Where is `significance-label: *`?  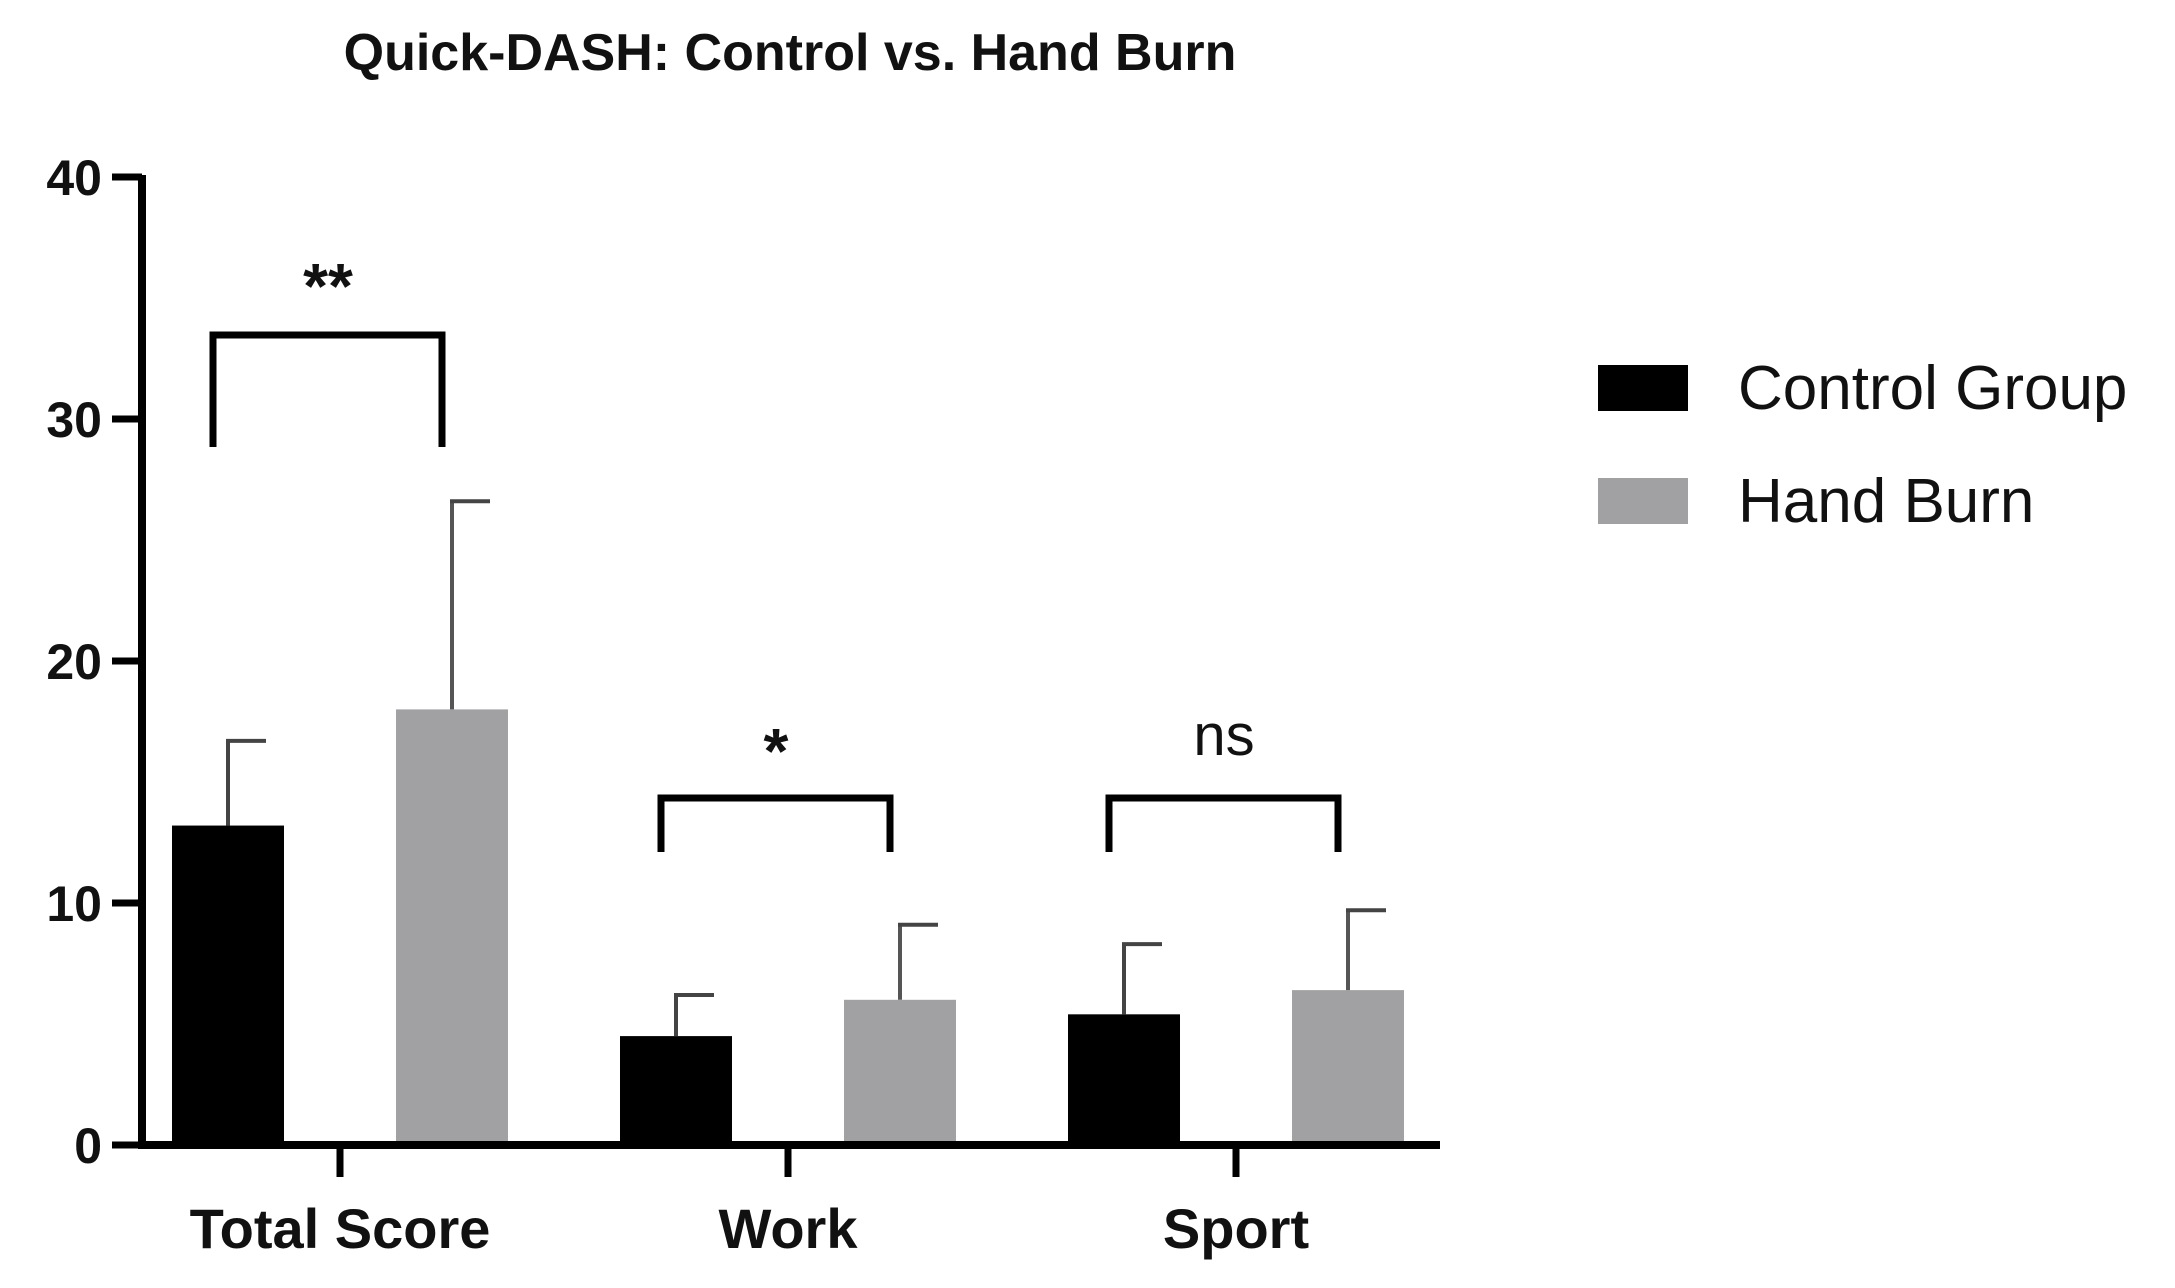
significance-label: * is located at coordinates (776, 751).